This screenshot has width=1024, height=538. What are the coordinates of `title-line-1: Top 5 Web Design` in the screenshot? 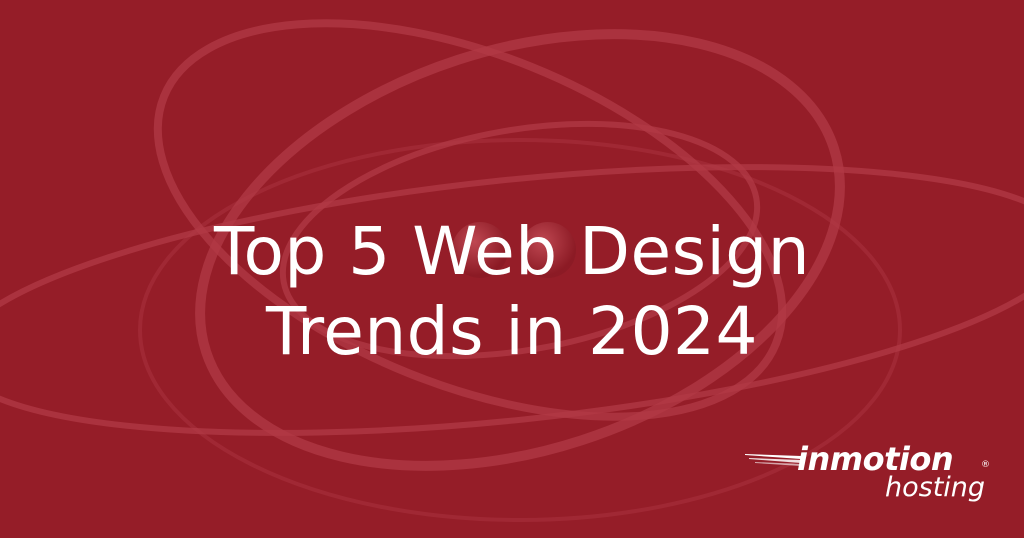 It's located at (512, 252).